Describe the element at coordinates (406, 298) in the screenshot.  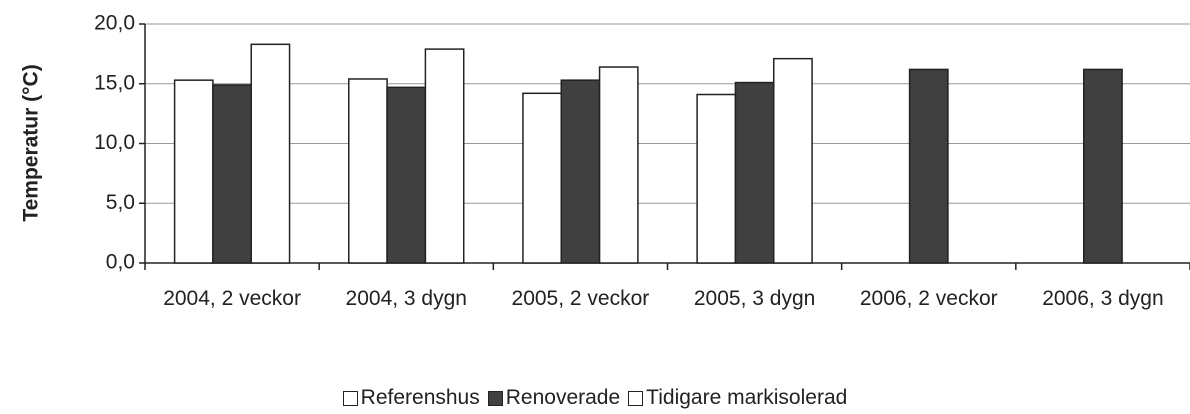
I see `x-tick-label: 2004, 3 dygn` at that location.